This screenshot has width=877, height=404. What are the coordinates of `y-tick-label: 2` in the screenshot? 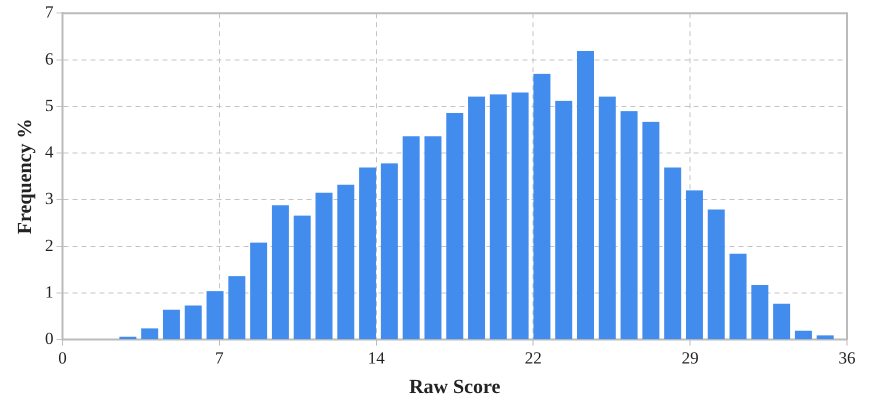 It's located at (49, 245).